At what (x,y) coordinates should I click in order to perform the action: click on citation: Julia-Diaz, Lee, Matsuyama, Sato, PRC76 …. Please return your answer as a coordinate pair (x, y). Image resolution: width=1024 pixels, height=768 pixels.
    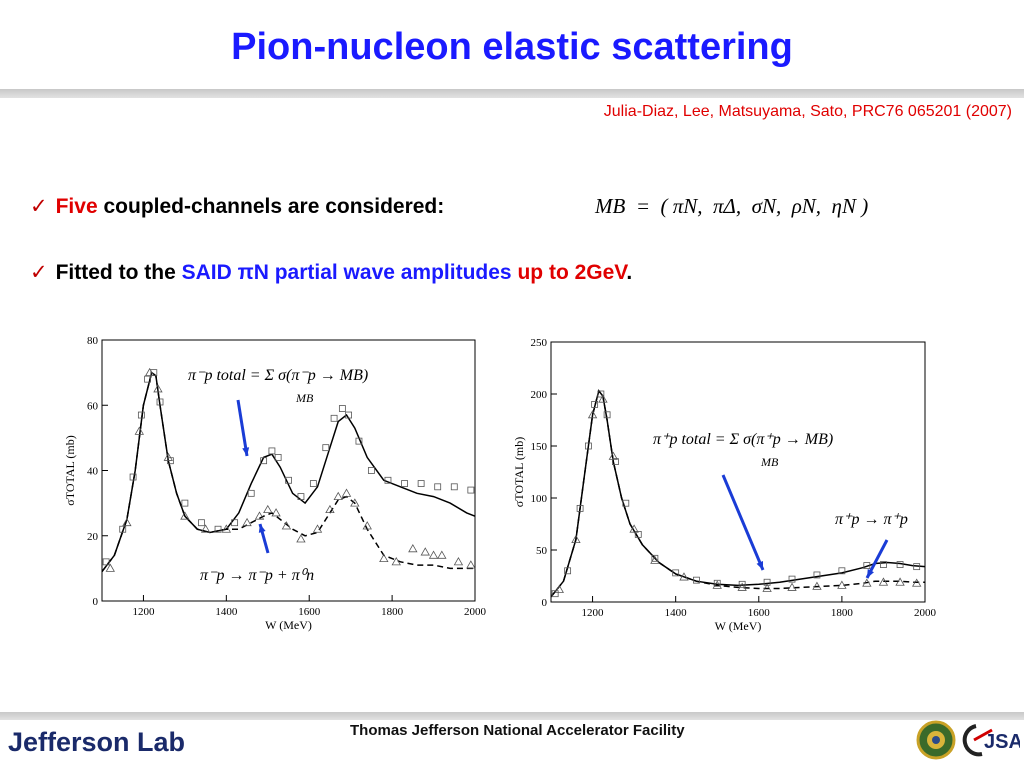
    Looking at the image, I should click on (807, 111).